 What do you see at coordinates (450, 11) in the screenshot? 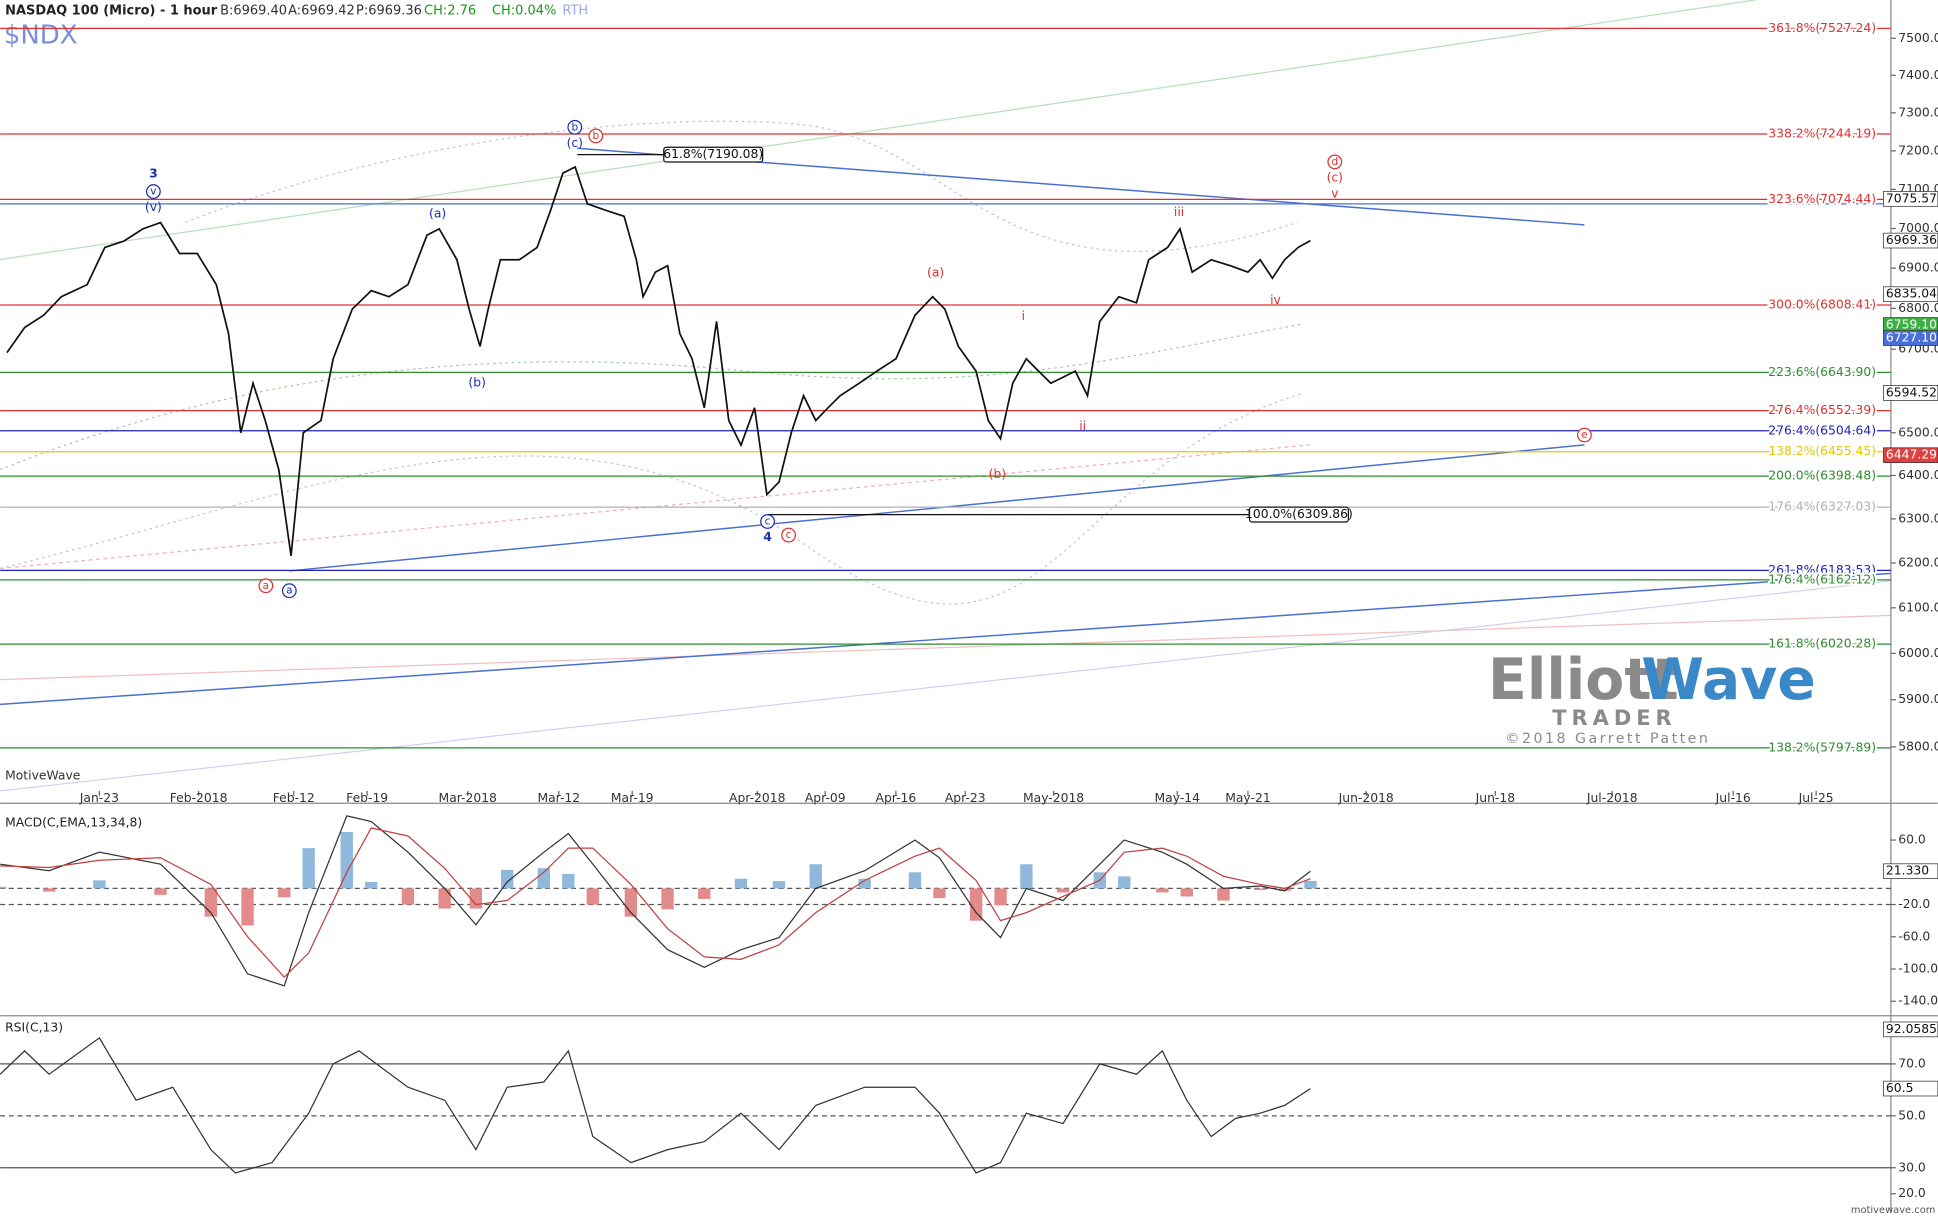
I see `change: CH:2.76` at bounding box center [450, 11].